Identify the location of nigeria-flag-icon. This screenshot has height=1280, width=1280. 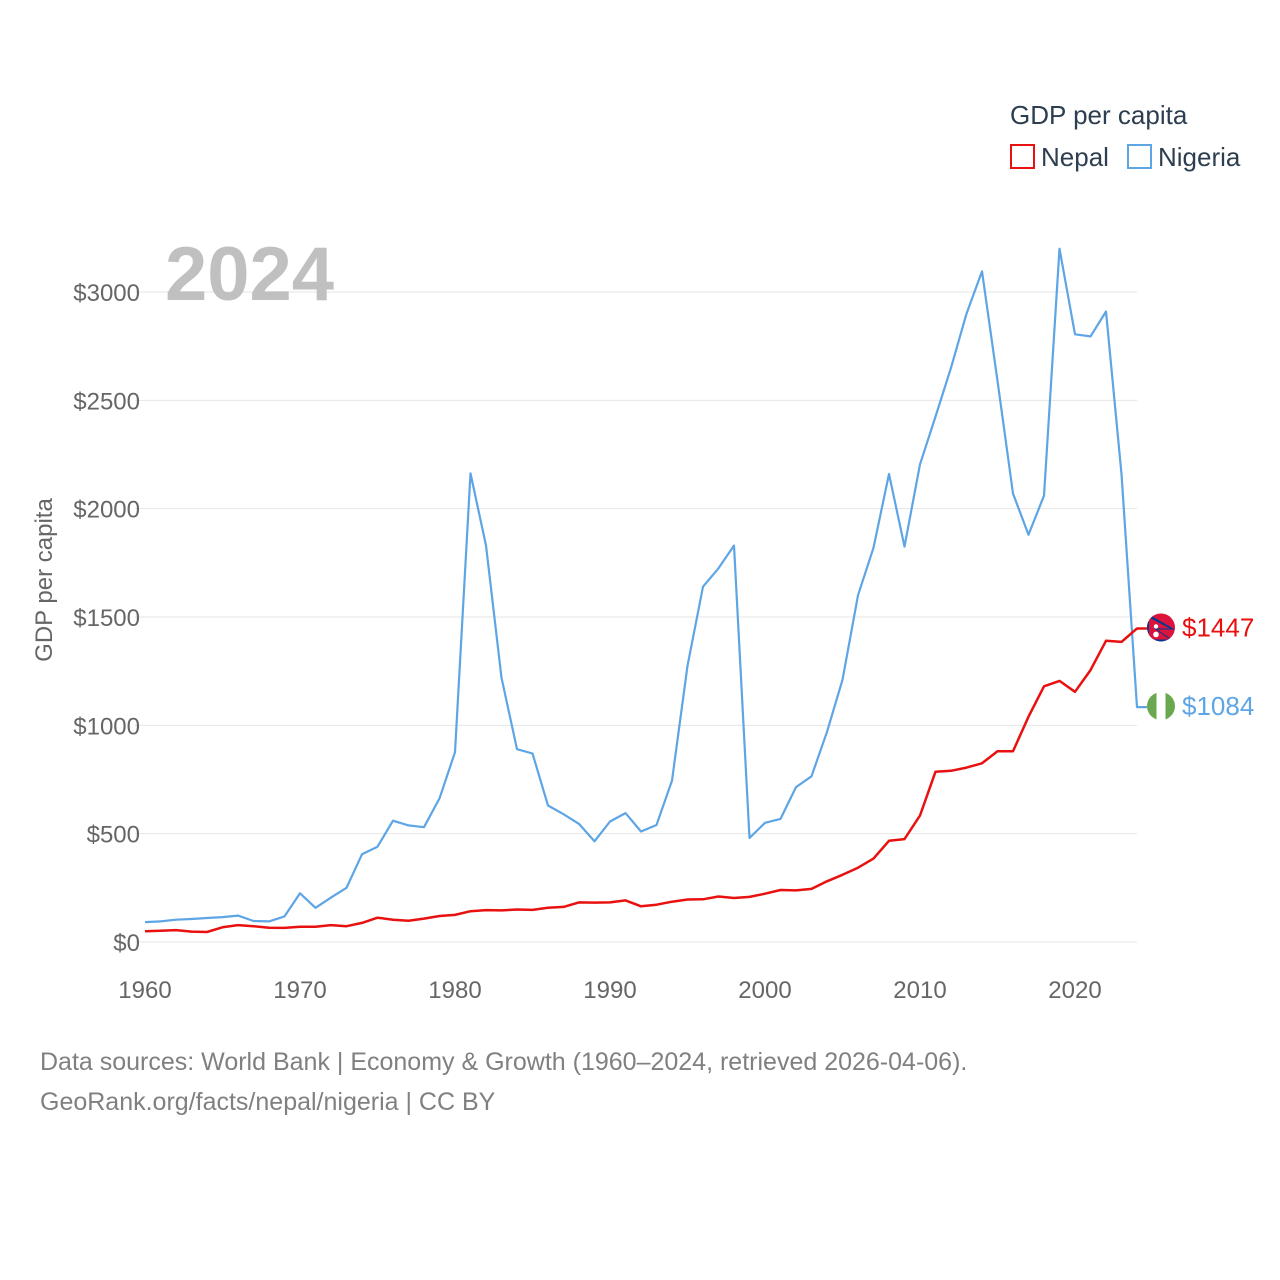
(1161, 706).